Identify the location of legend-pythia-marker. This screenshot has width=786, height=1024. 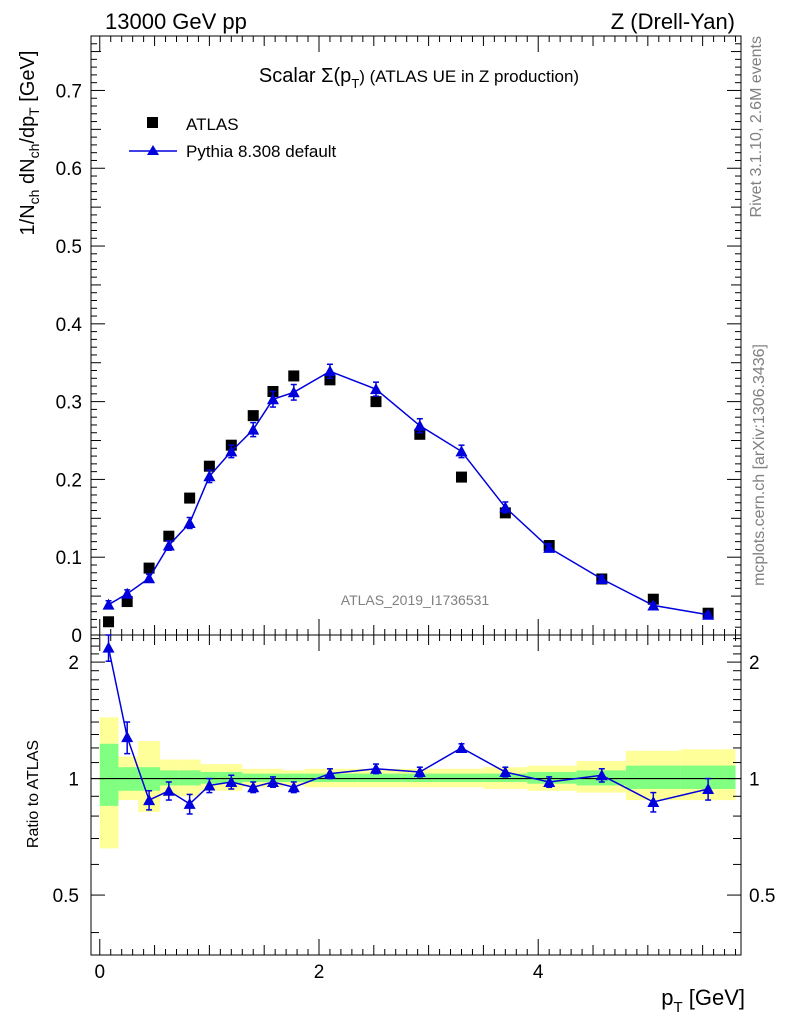
(153, 150).